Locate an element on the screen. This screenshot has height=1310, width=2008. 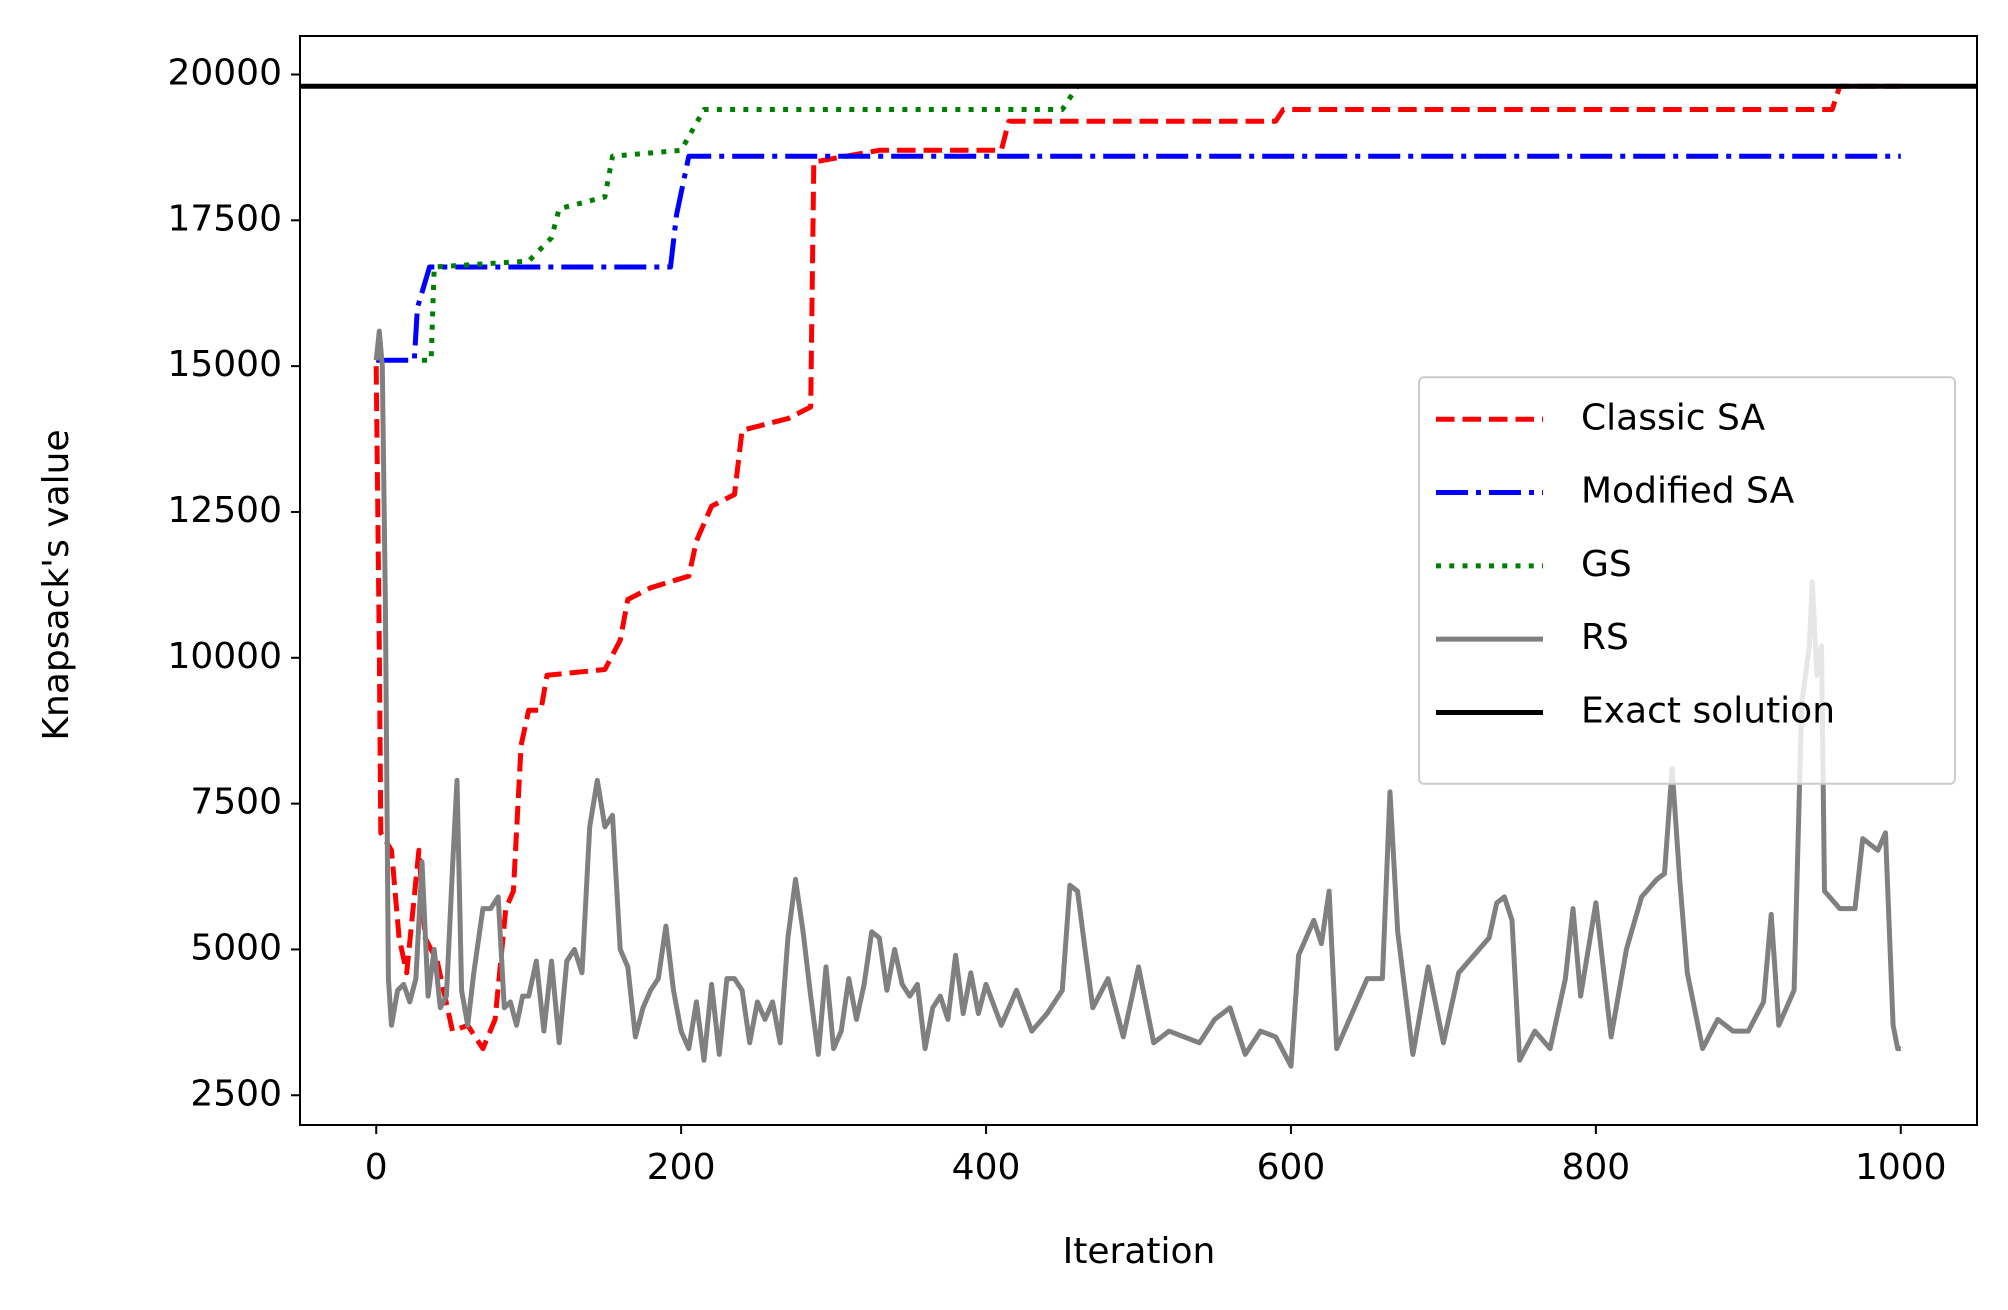
x-tick-label: 800 is located at coordinates (1596, 1167).